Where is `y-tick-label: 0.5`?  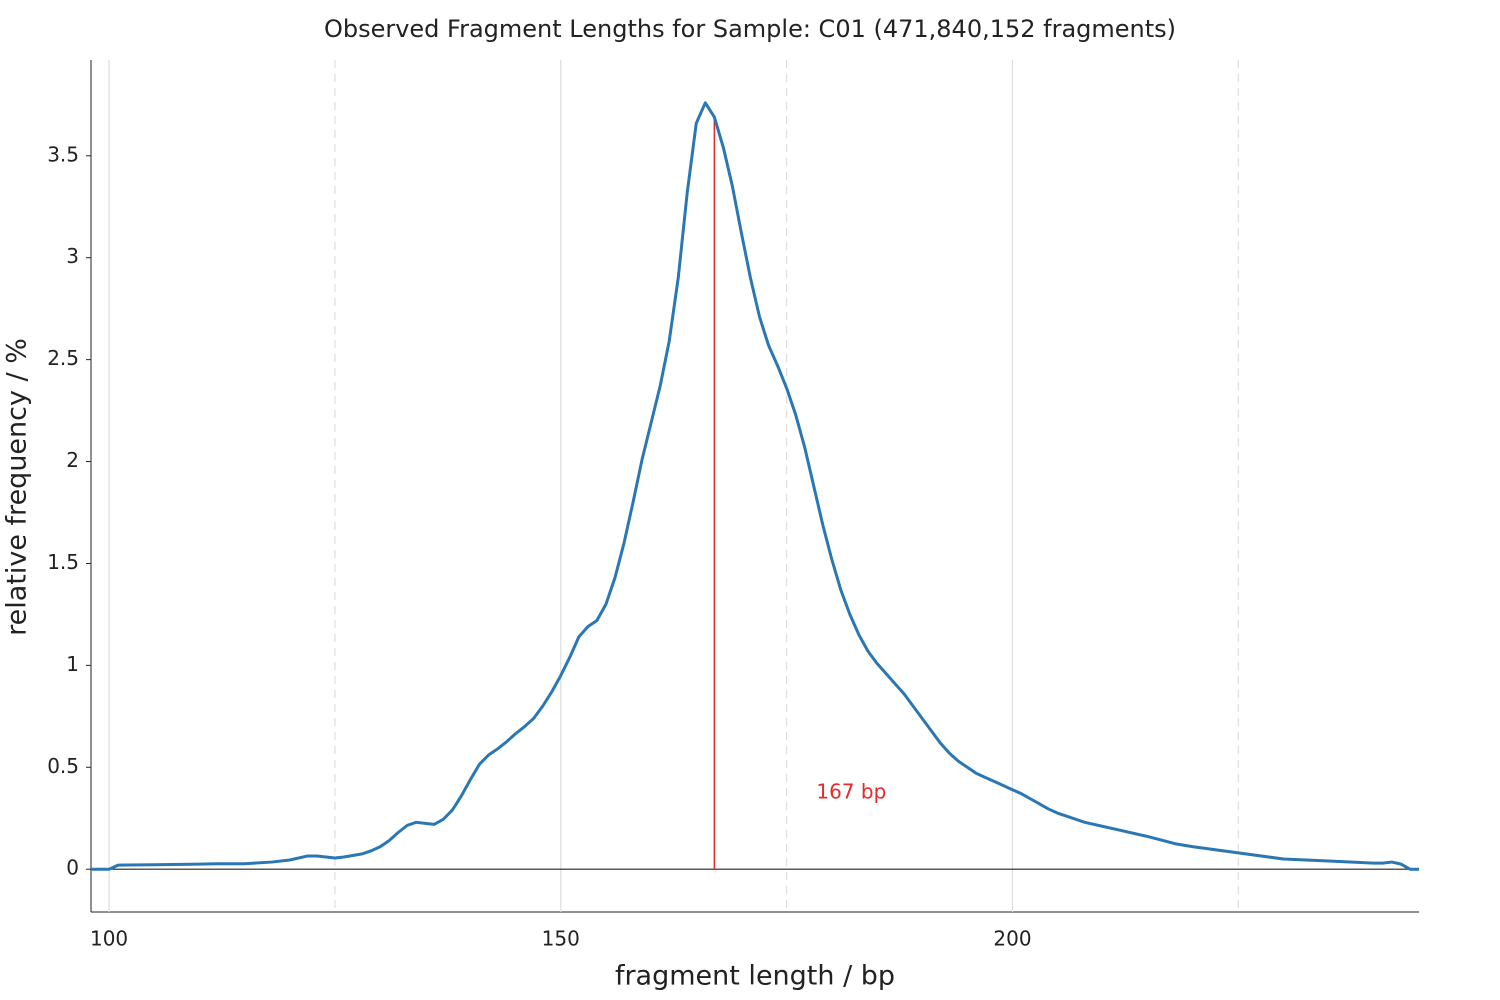 y-tick-label: 0.5 is located at coordinates (63, 766).